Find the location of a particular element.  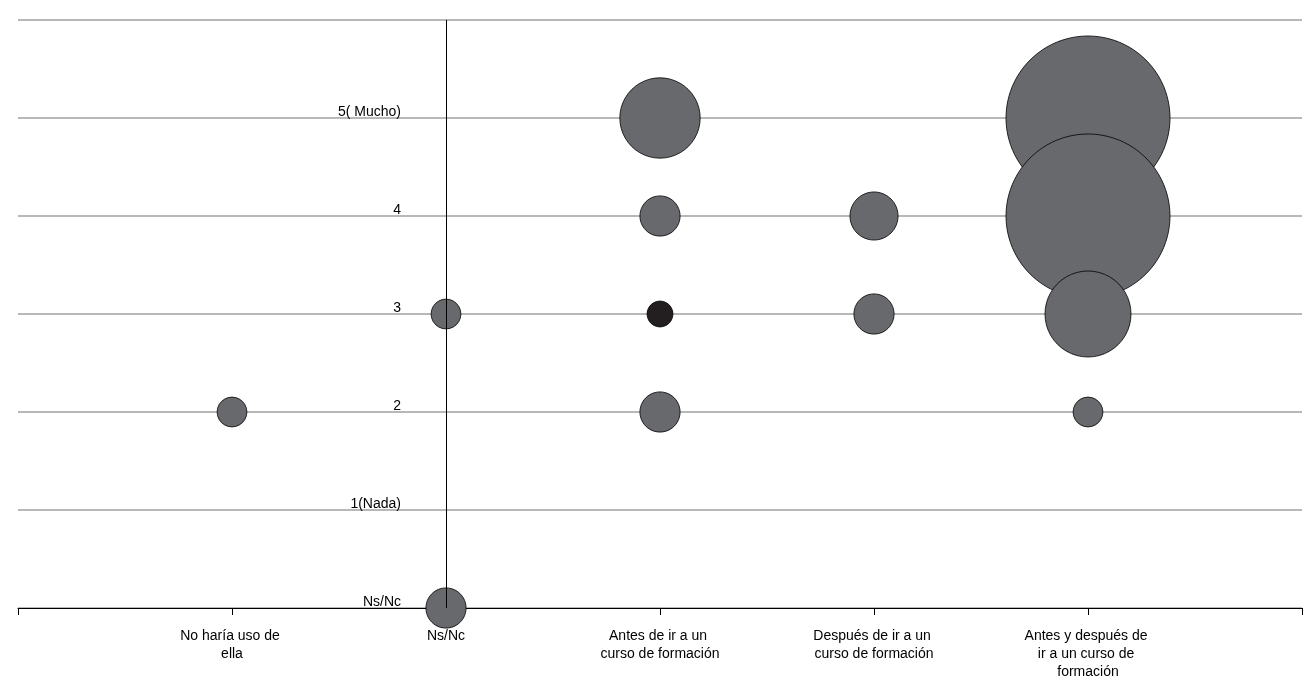

y-tick-label: 1(Nada) is located at coordinates (375, 503).